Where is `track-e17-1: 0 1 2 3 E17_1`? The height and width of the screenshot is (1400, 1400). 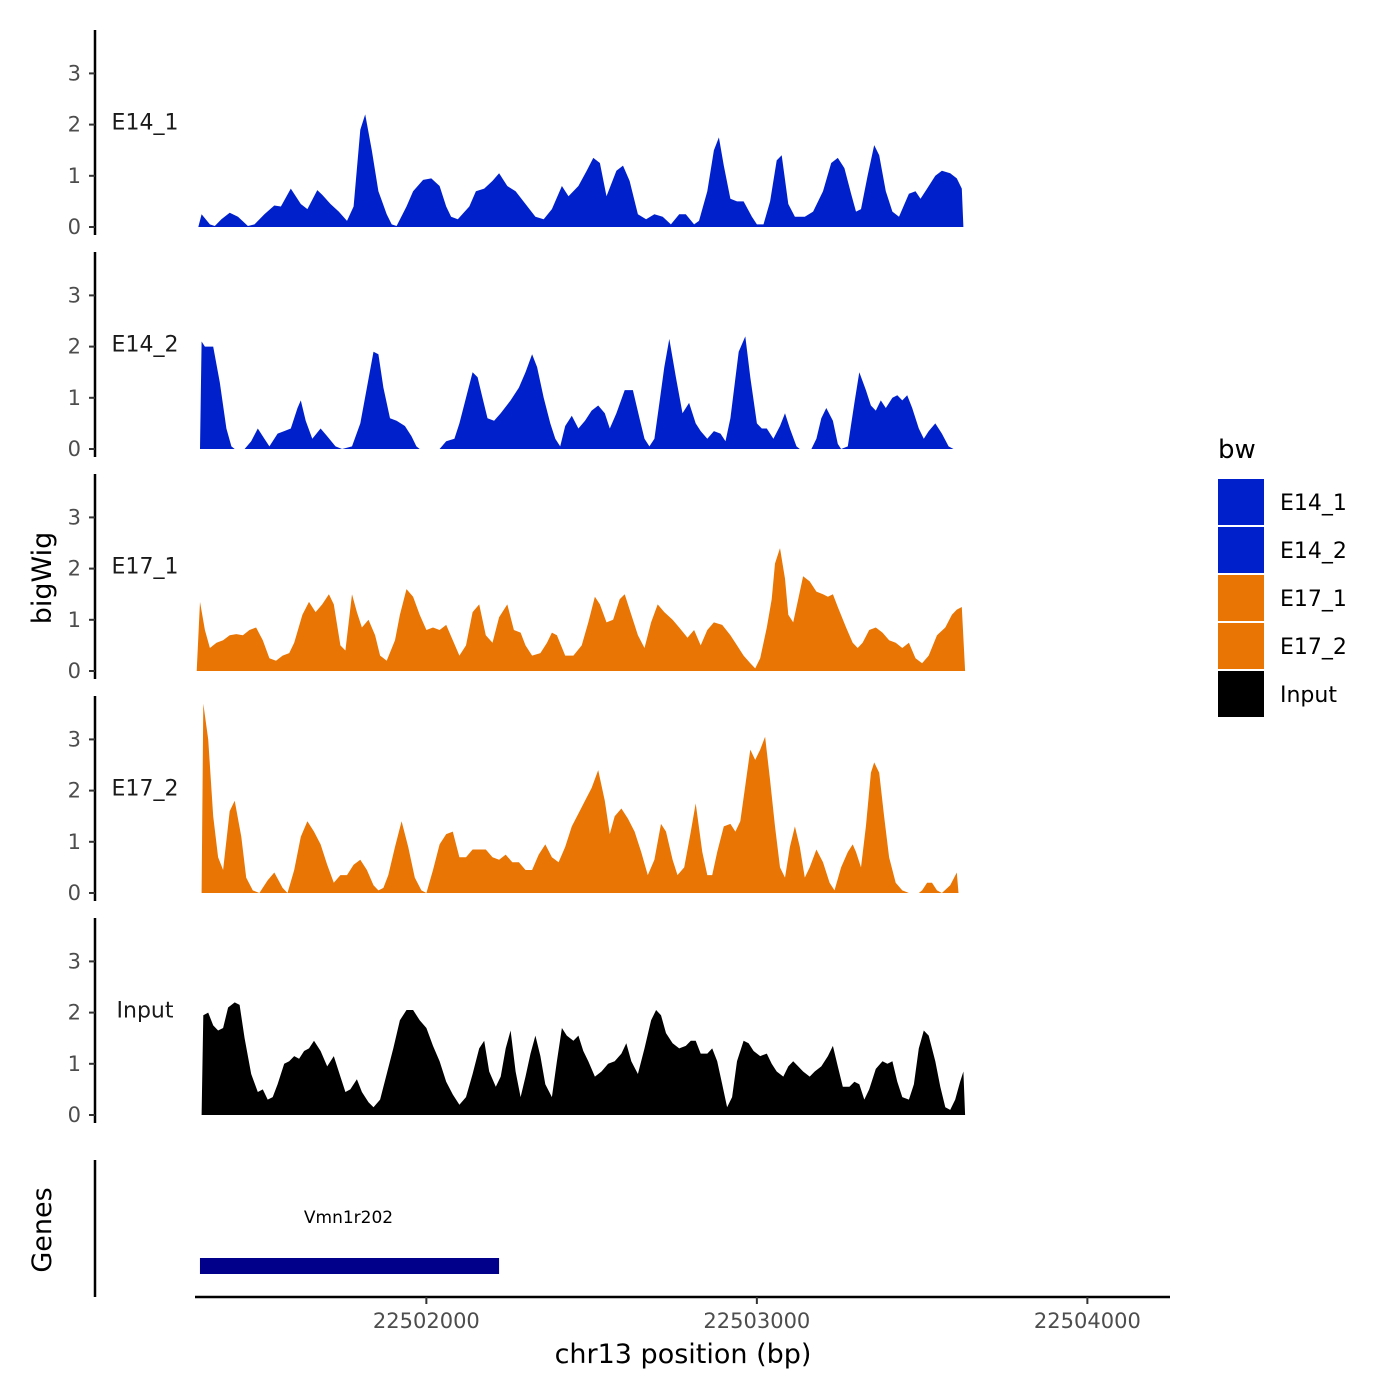 track-e17-1: 0 1 2 3 E17_1 is located at coordinates (517, 578).